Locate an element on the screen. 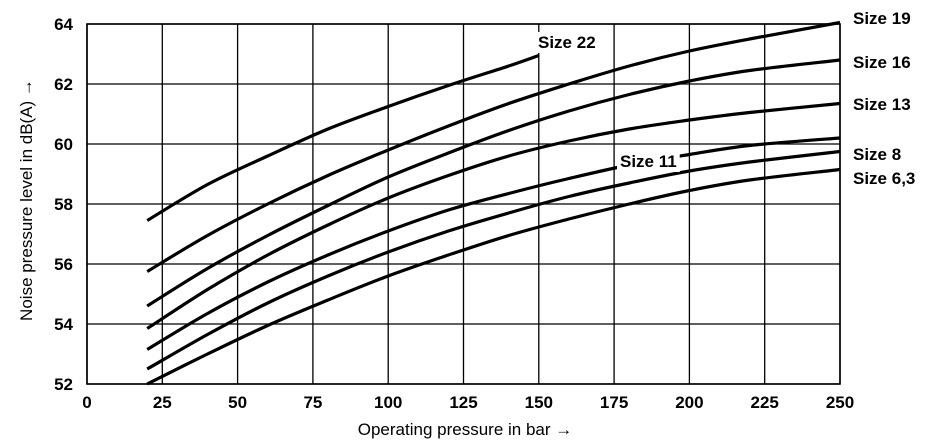 Image resolution: width=950 pixels, height=444 pixels. x-tick-label: 175 is located at coordinates (614, 402).